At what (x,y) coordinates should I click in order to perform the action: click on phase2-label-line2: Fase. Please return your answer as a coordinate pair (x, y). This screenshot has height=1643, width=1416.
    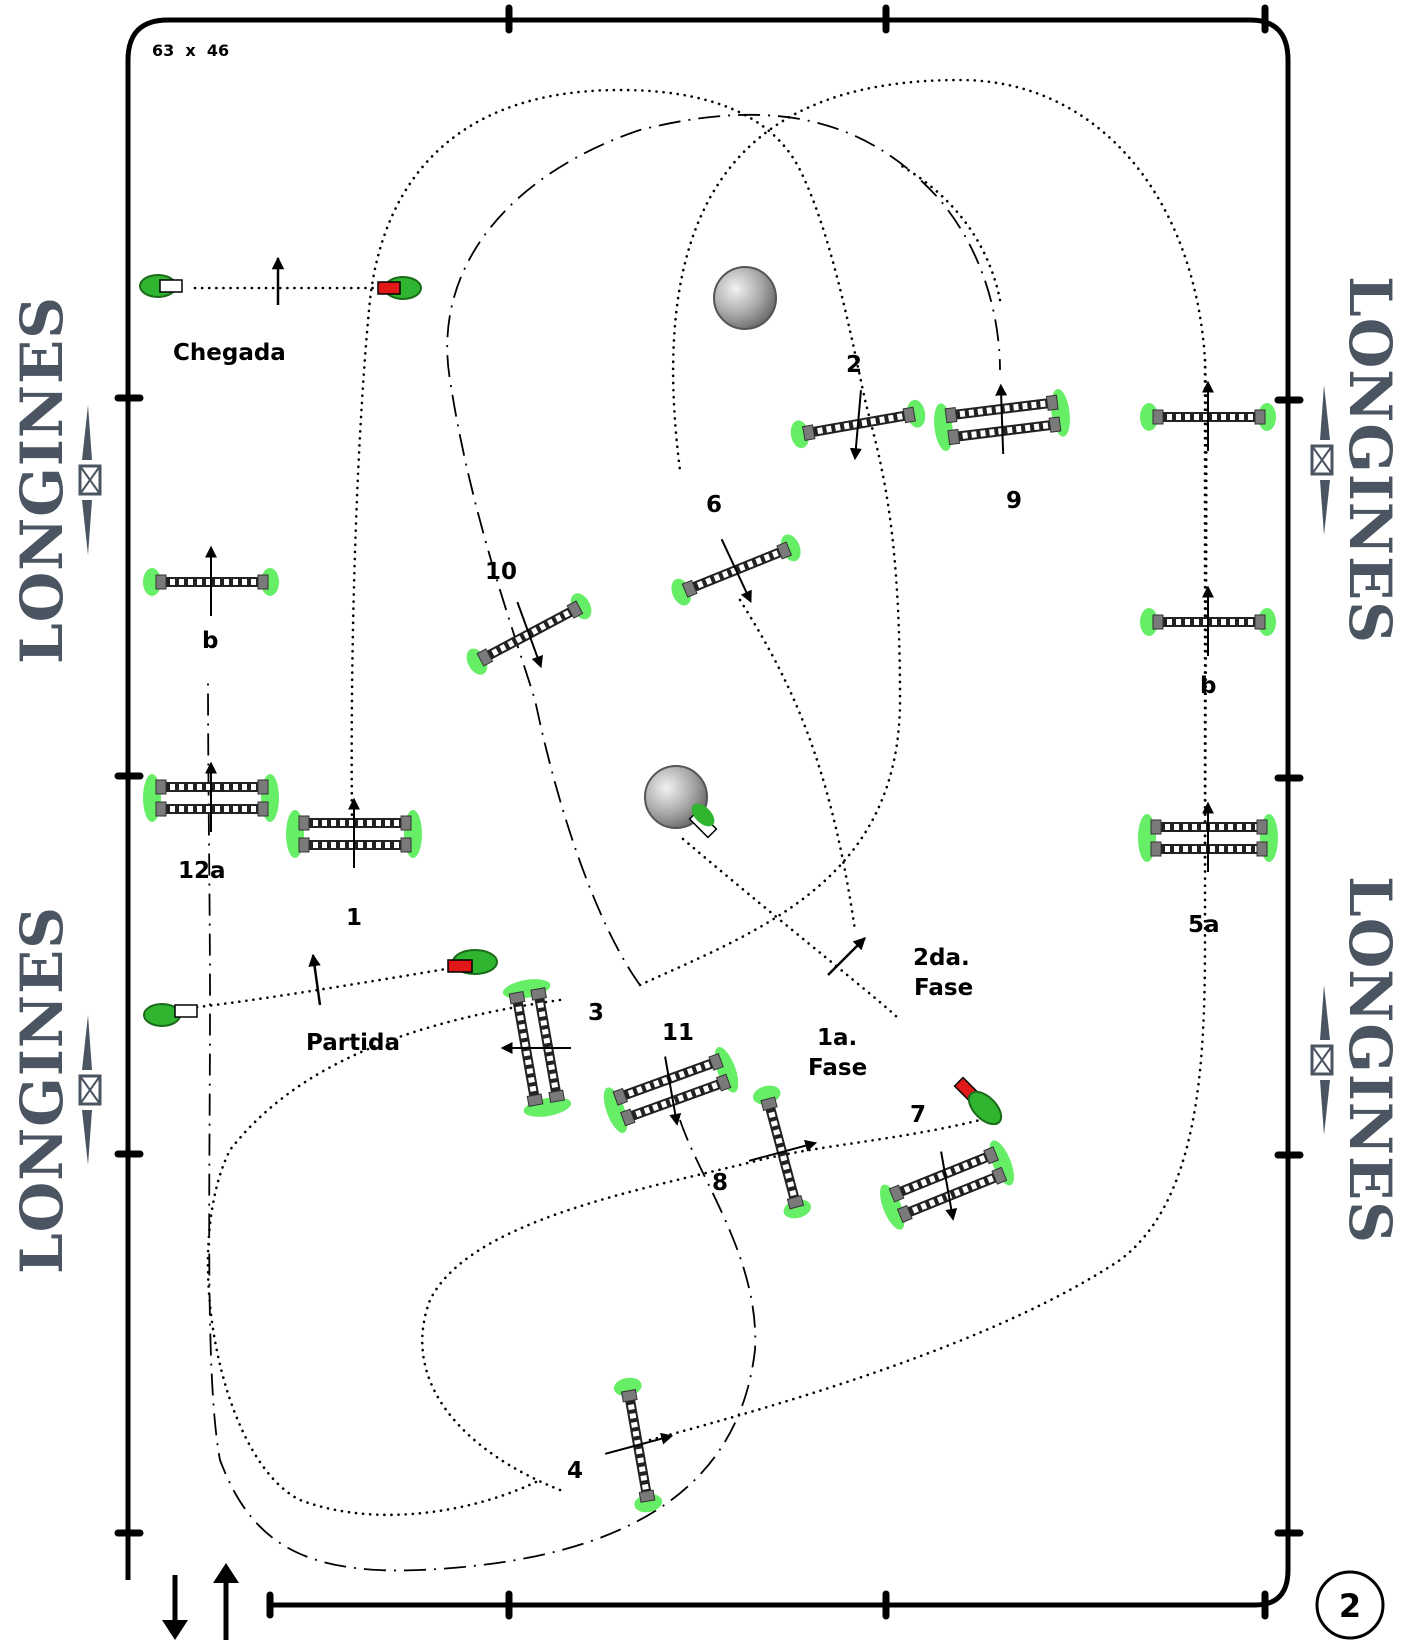
    Looking at the image, I should click on (943, 988).